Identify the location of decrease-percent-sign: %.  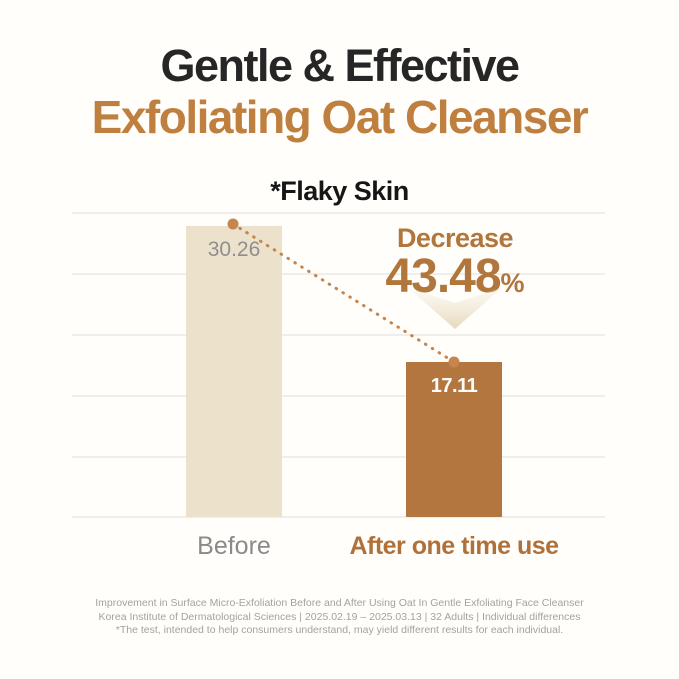
(512, 283).